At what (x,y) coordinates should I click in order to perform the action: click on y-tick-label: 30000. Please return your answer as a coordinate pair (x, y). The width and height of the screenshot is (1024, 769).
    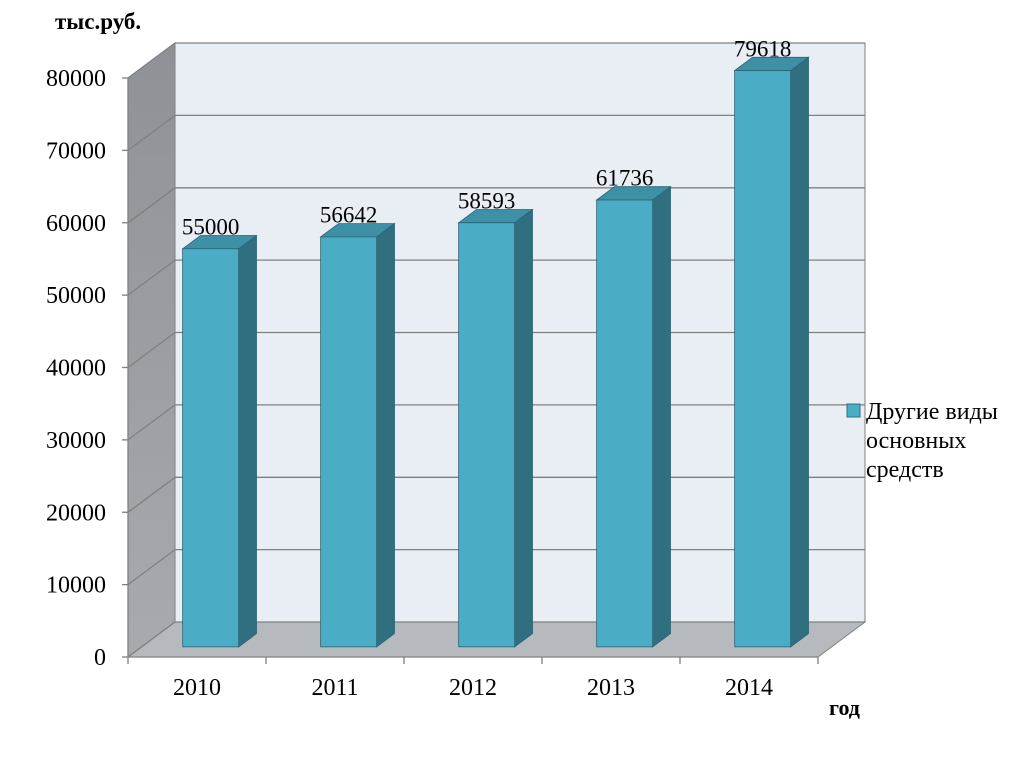
    Looking at the image, I should click on (76, 441).